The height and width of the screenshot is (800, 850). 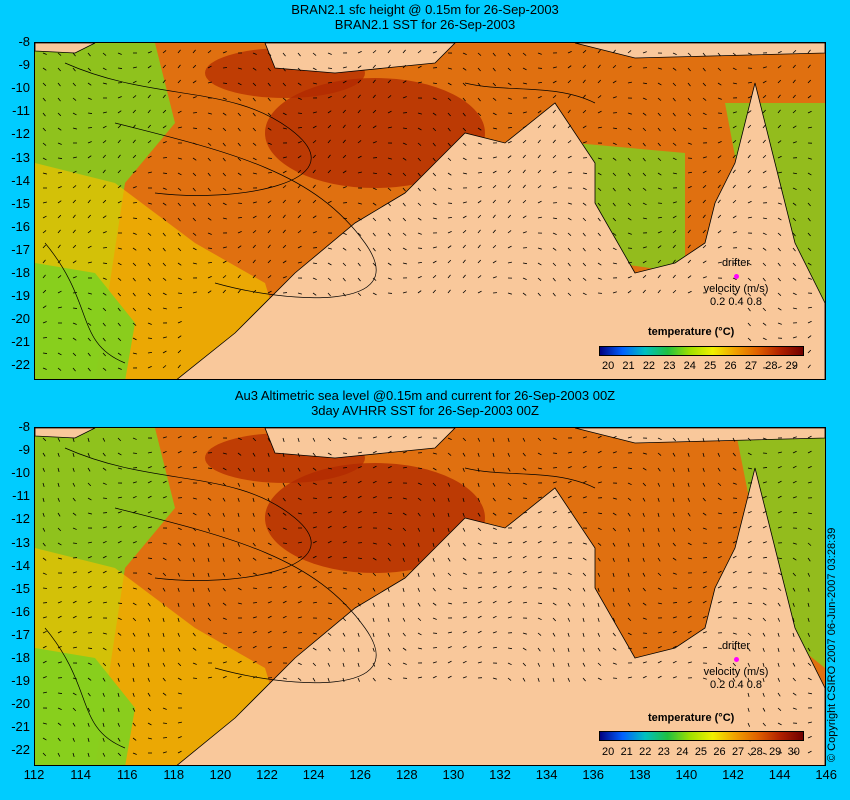 What do you see at coordinates (453, 774) in the screenshot?
I see `lon-tick-label: 130` at bounding box center [453, 774].